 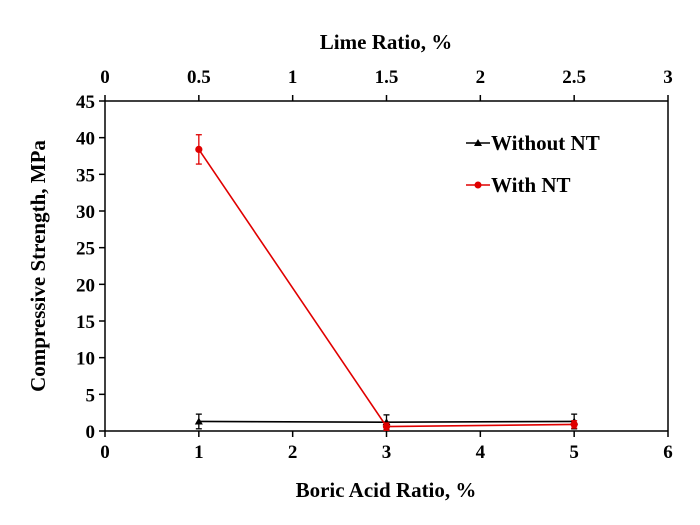 I want to click on legend: Without NT With NT, so click(x=533, y=164).